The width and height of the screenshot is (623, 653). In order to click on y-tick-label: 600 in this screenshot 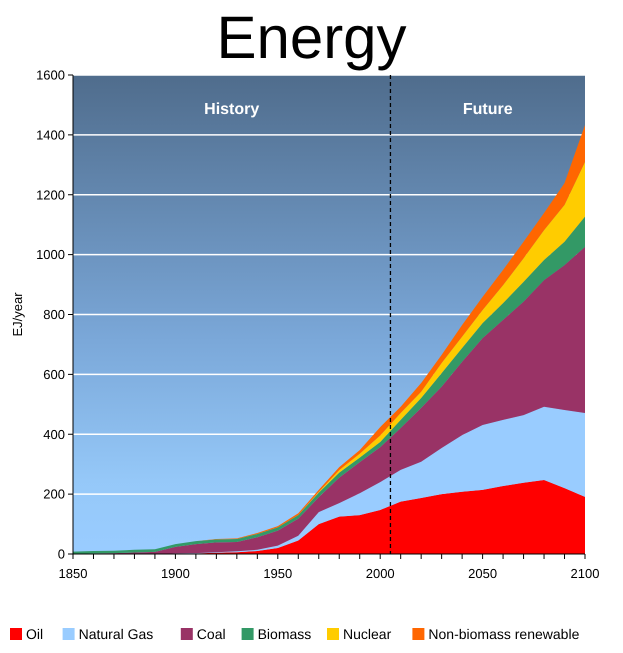, I will do `click(54, 374)`.